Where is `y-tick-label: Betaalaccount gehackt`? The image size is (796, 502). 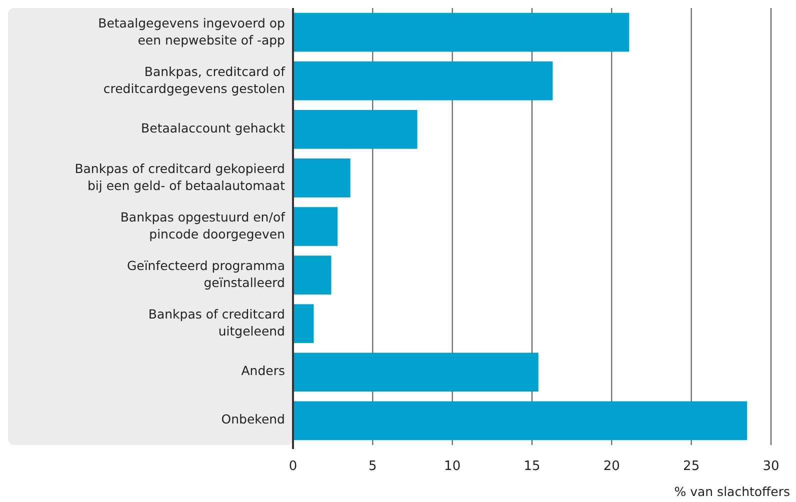 y-tick-label: Betaalaccount gehackt is located at coordinates (213, 128).